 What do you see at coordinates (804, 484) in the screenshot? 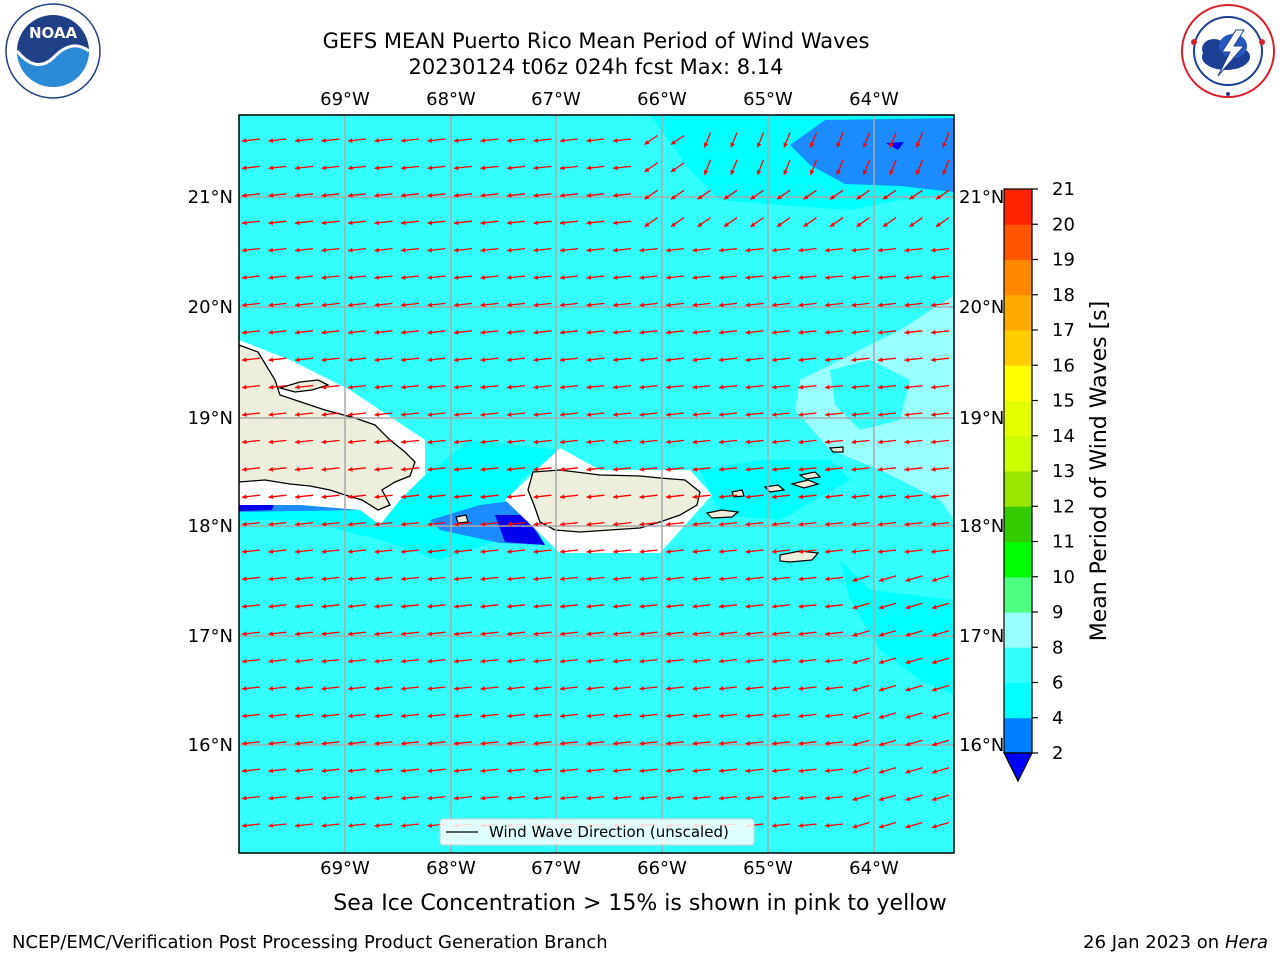
I see `st-john-island` at bounding box center [804, 484].